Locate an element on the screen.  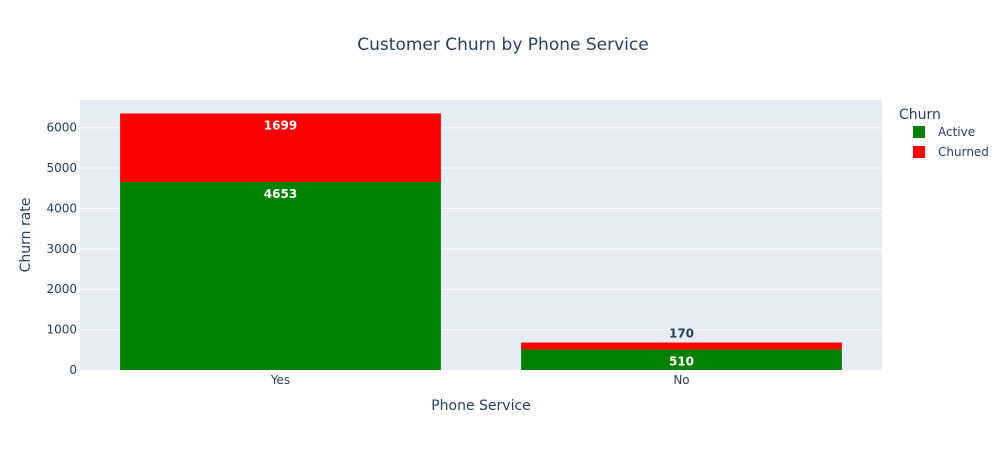
y-tick-label: 2000 is located at coordinates (61, 289).